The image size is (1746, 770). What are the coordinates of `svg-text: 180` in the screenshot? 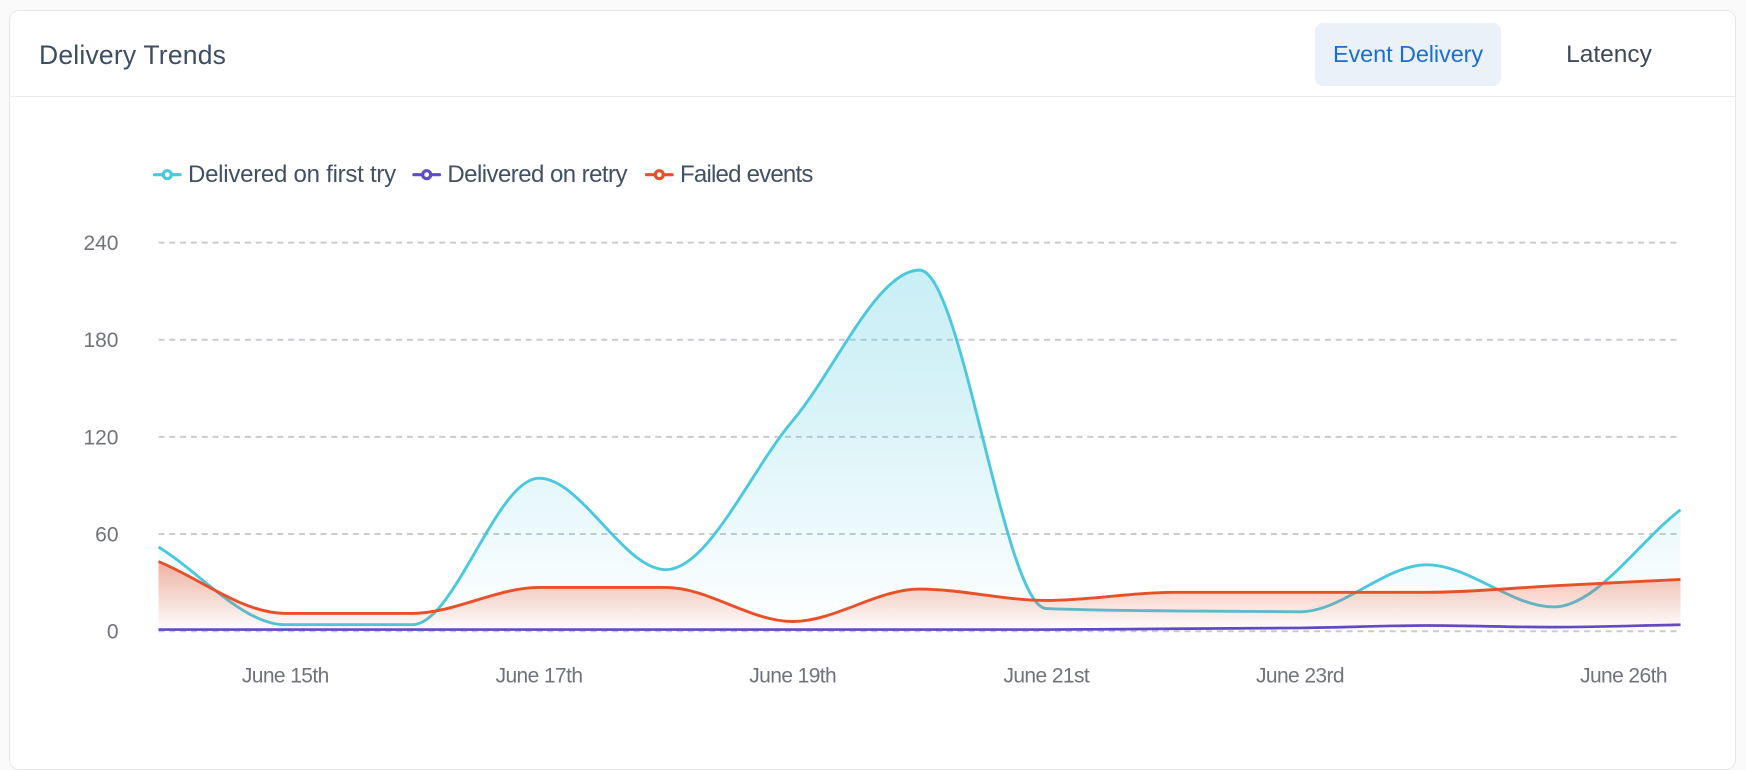 It's located at (100, 340).